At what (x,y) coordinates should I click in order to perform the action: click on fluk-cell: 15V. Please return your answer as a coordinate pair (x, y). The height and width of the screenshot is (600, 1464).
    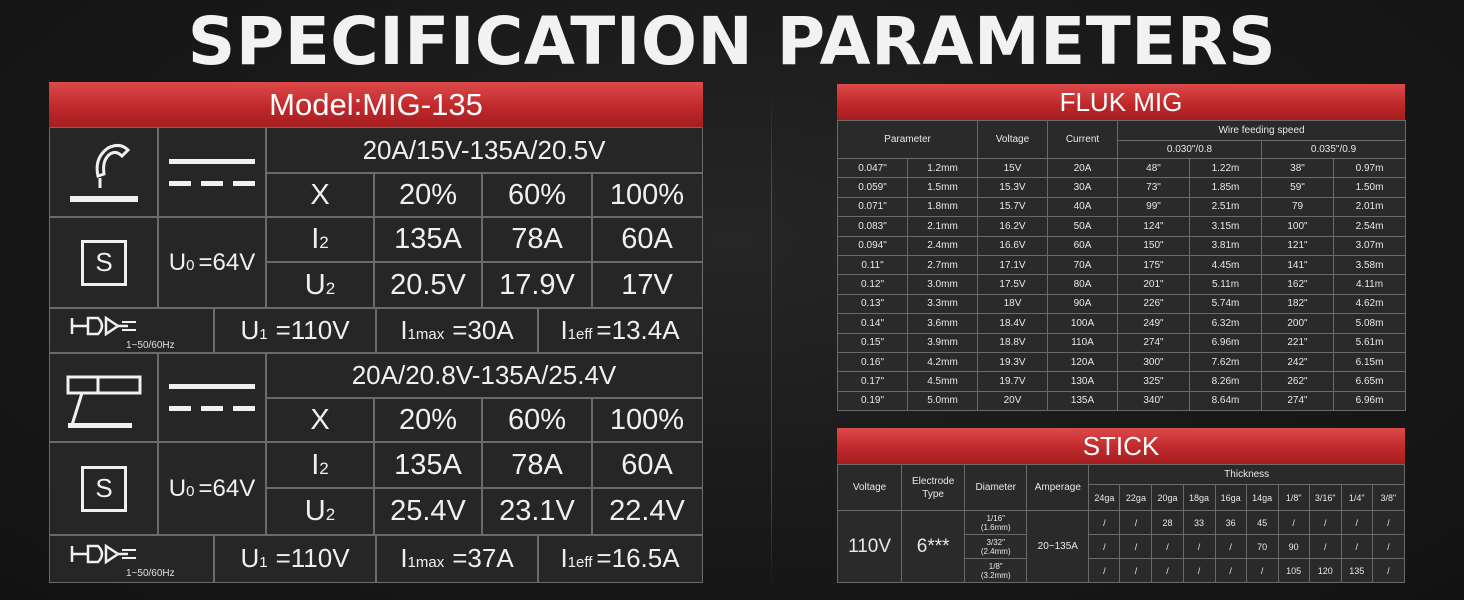
    Looking at the image, I should click on (1012, 168).